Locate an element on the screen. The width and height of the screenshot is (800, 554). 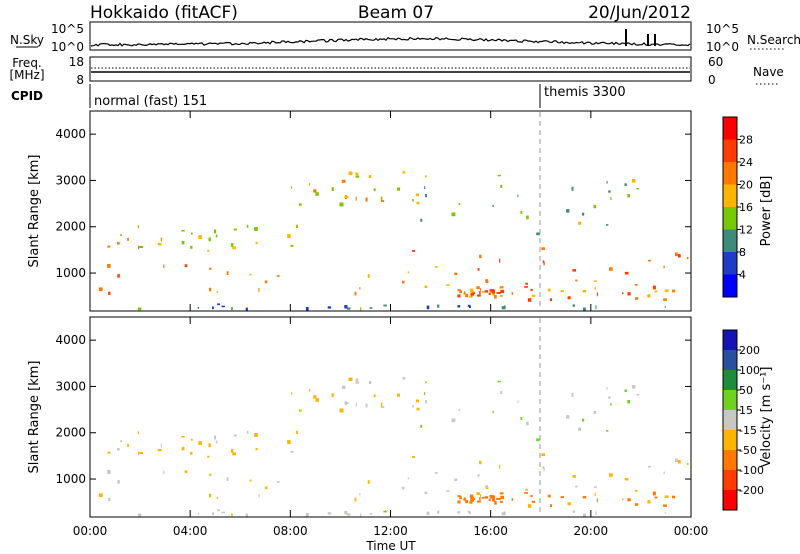
y-tick-label: 1000 is located at coordinates (70, 273).